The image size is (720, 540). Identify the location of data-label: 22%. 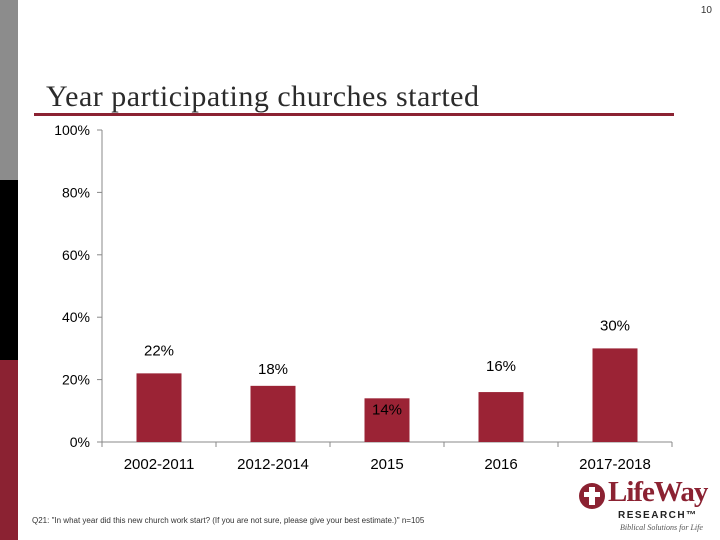
(159, 350).